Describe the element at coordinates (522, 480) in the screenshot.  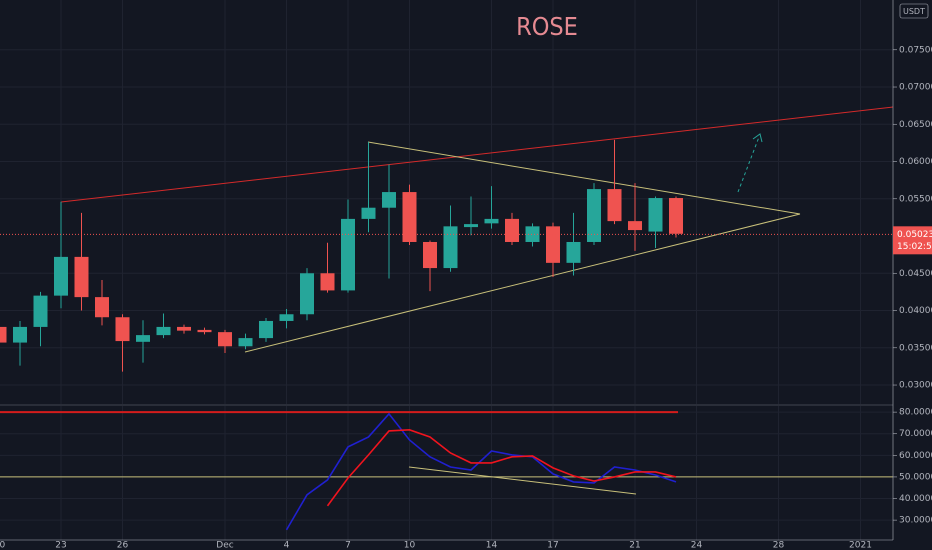
I see `indicator-trend-line` at that location.